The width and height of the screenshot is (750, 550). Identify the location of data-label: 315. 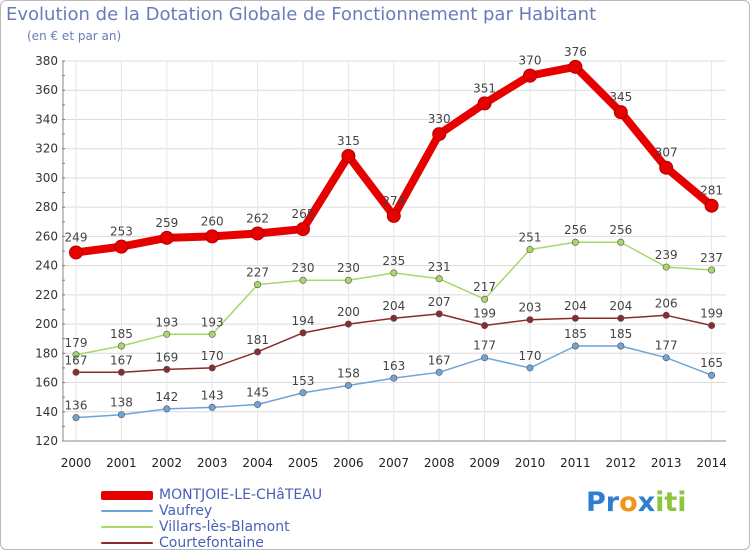
(348, 141).